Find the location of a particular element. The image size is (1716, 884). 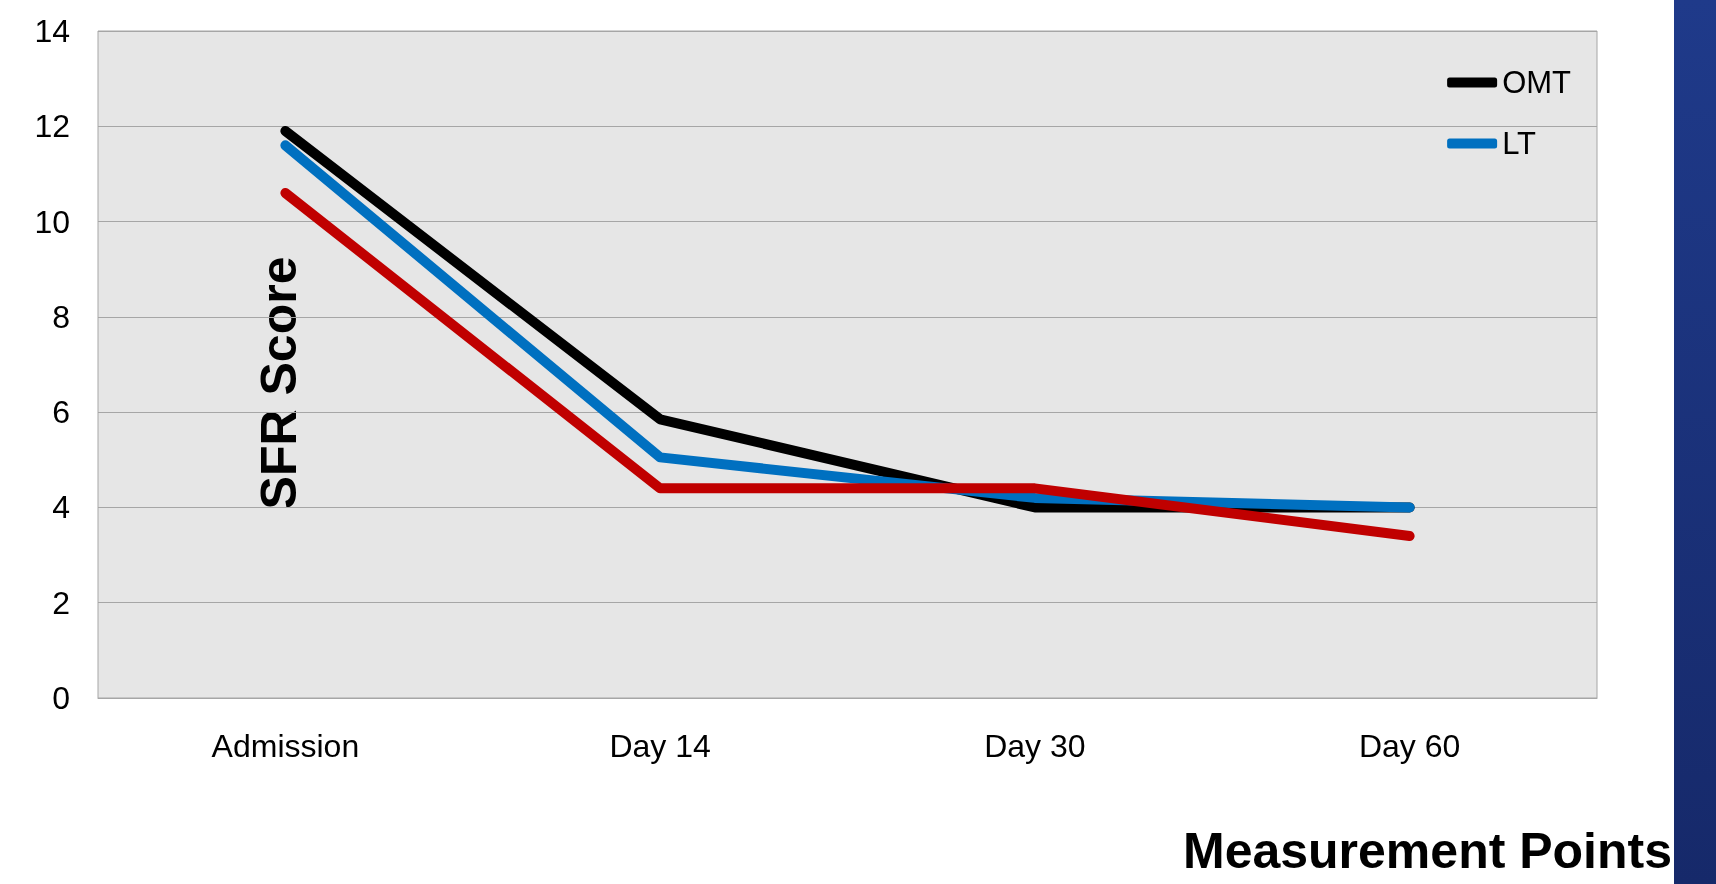

x-axis-title: Measurement Points is located at coordinates (1427, 851).